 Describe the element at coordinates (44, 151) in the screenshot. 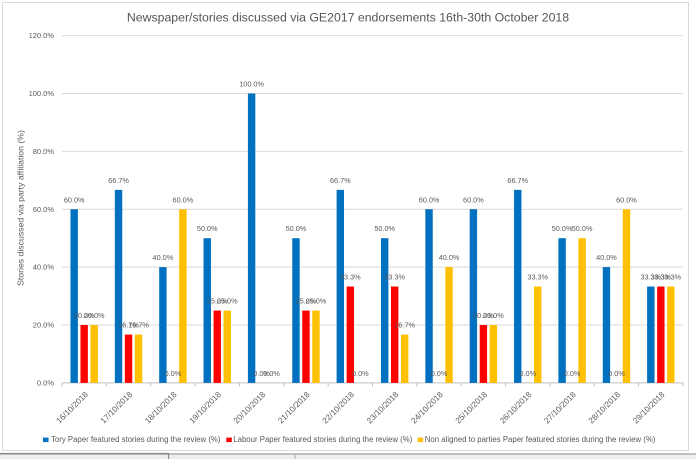

I see `svg-text: 80.0%` at that location.